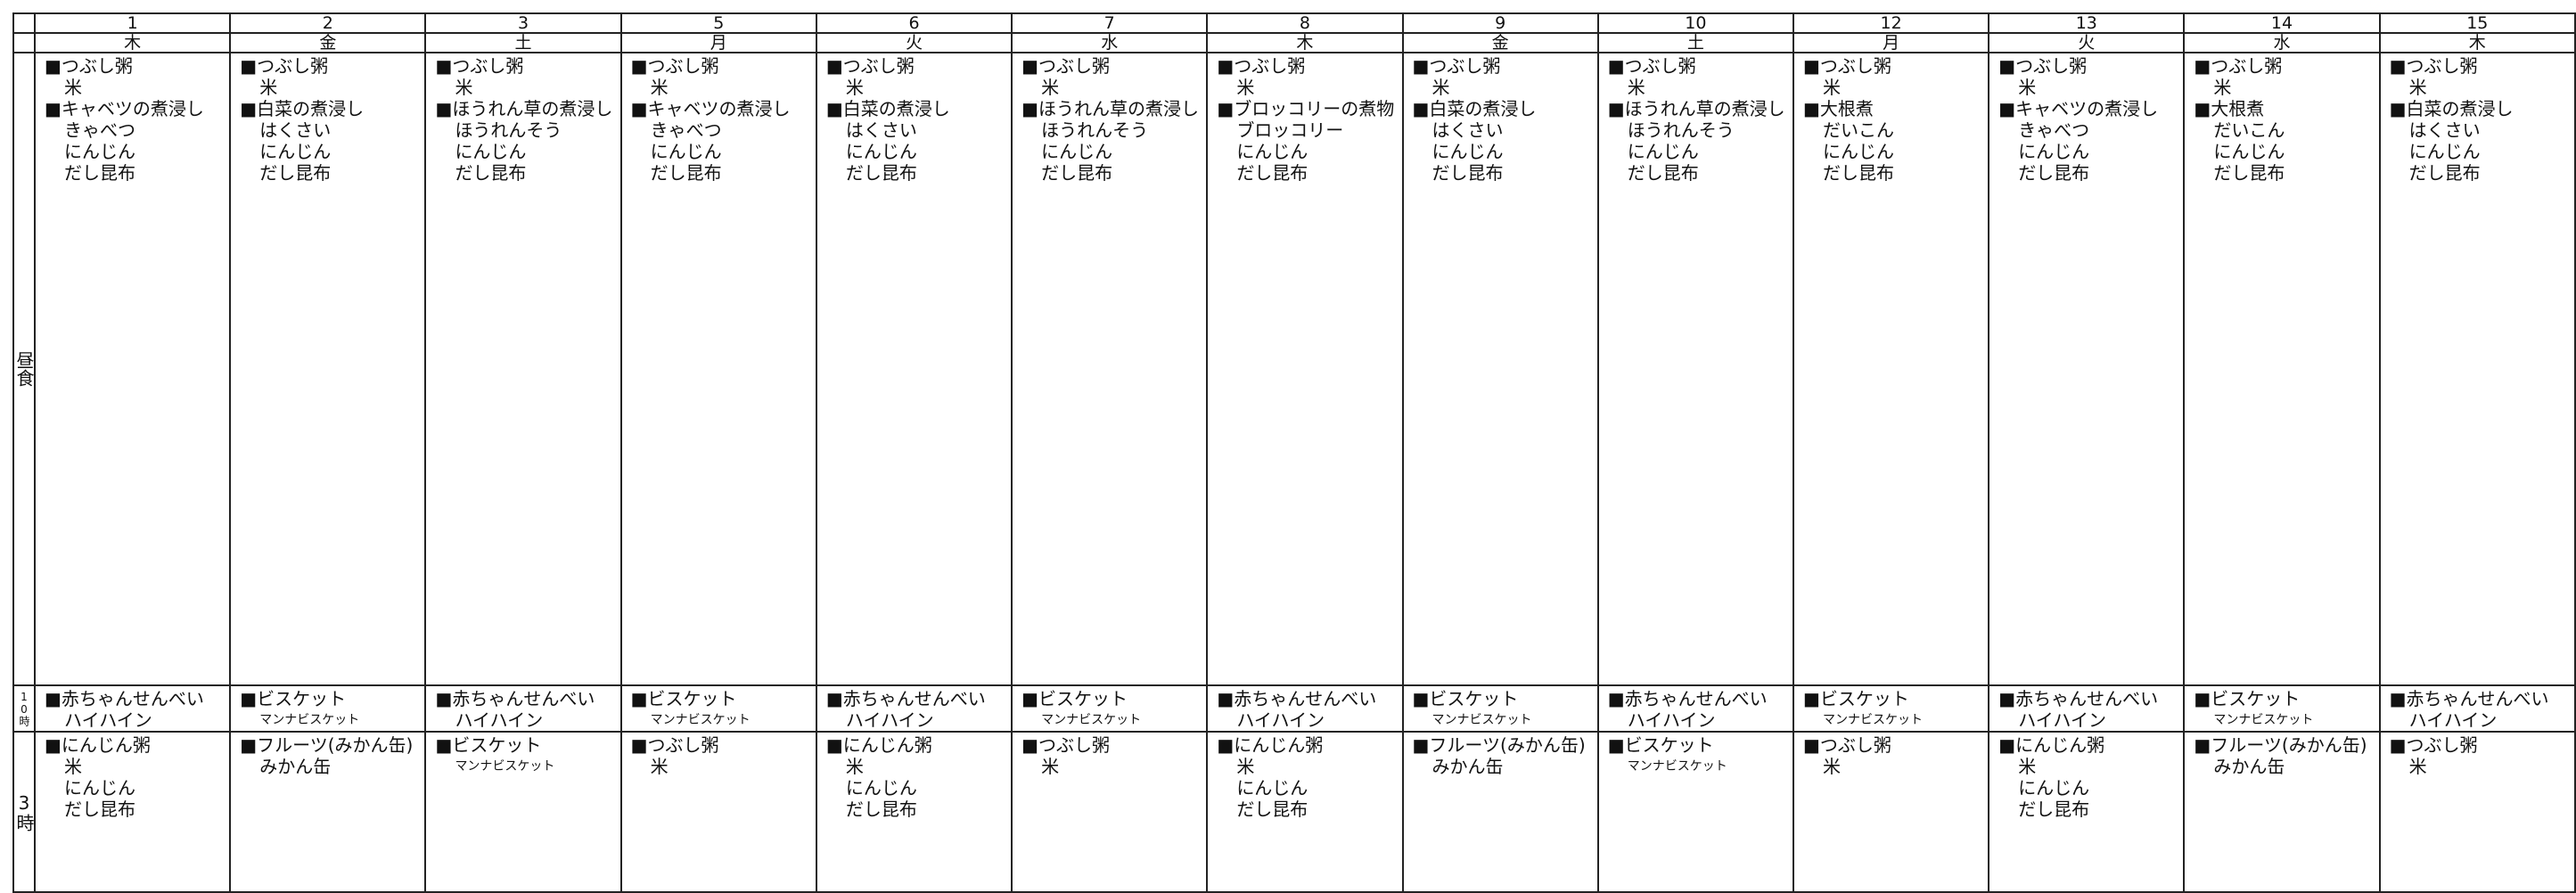 Image resolution: width=2576 pixels, height=893 pixels. Describe the element at coordinates (1681, 130) in the screenshot. I see `menu-line: ほうれんそう` at that location.